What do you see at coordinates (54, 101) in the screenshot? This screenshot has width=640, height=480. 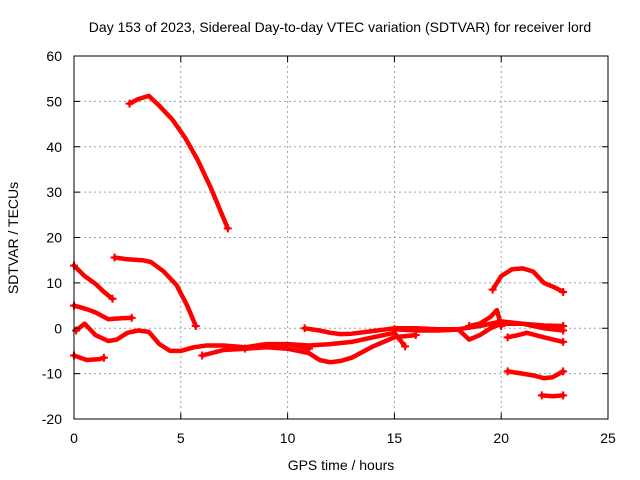 I see `y-tick-label: 50` at bounding box center [54, 101].